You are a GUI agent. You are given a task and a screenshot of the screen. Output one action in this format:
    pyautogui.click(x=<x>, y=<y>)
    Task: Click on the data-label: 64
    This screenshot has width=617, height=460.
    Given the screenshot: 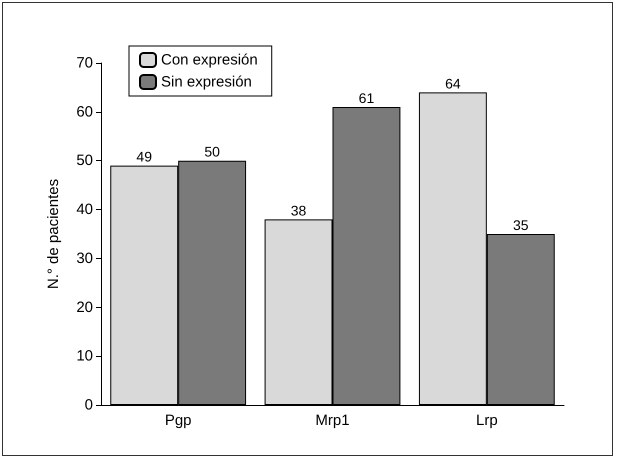 What is the action you would take?
    pyautogui.click(x=453, y=83)
    